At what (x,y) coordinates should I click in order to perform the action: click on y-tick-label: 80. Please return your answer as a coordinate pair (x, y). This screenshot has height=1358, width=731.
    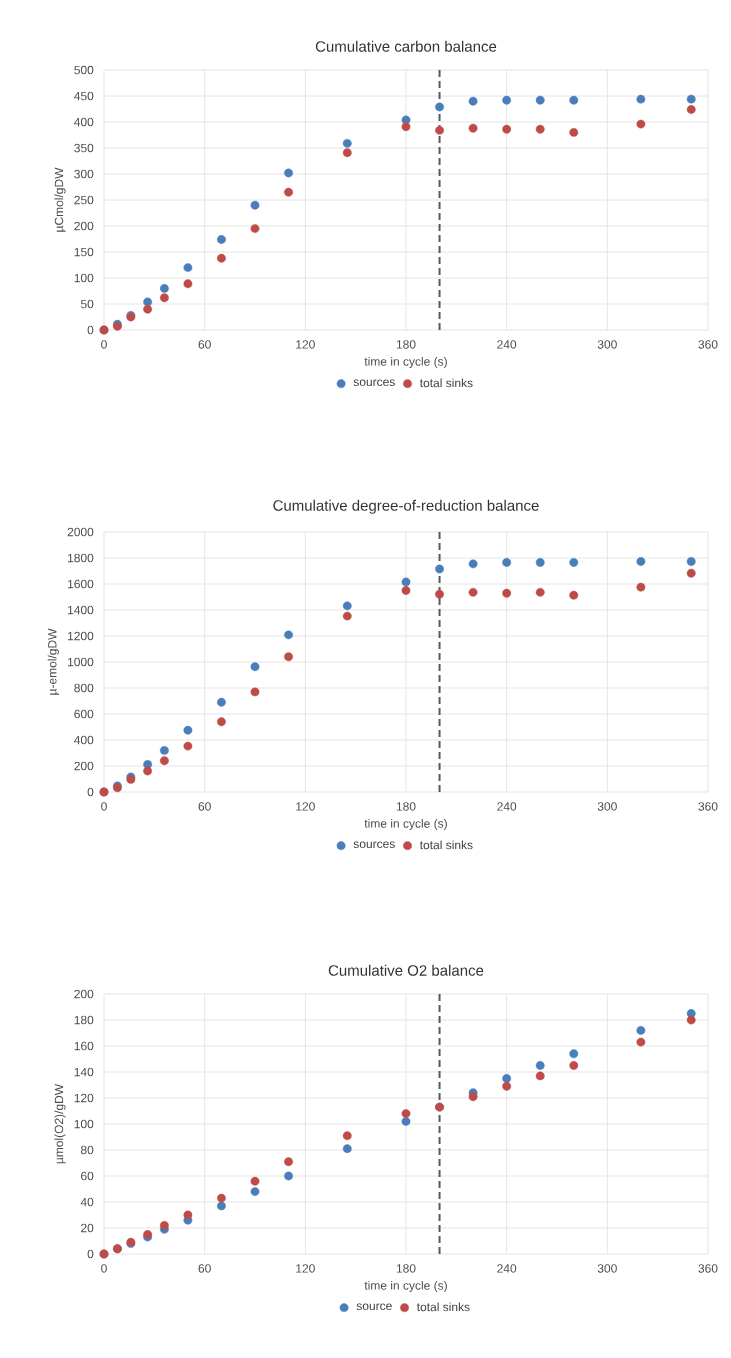
    Looking at the image, I should click on (87, 1150).